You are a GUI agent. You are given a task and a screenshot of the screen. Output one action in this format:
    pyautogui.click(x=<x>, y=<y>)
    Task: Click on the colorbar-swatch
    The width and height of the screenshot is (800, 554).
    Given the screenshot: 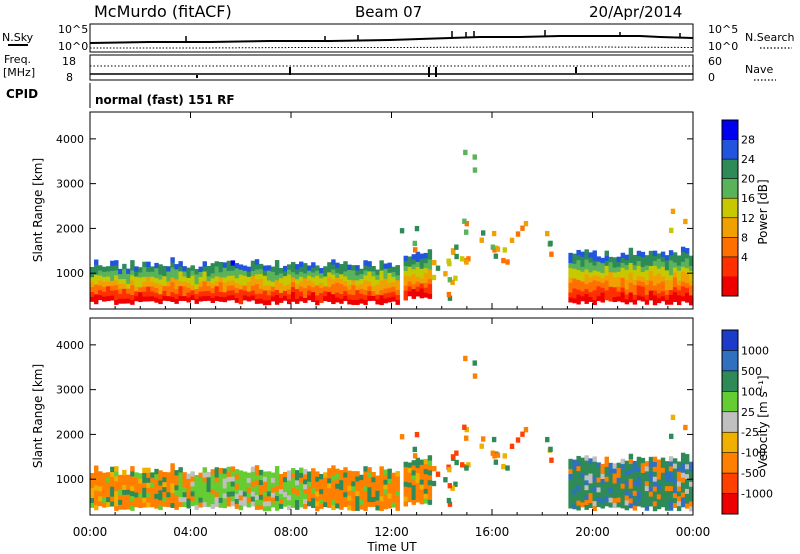 What is the action you would take?
    pyautogui.click(x=730, y=361)
    